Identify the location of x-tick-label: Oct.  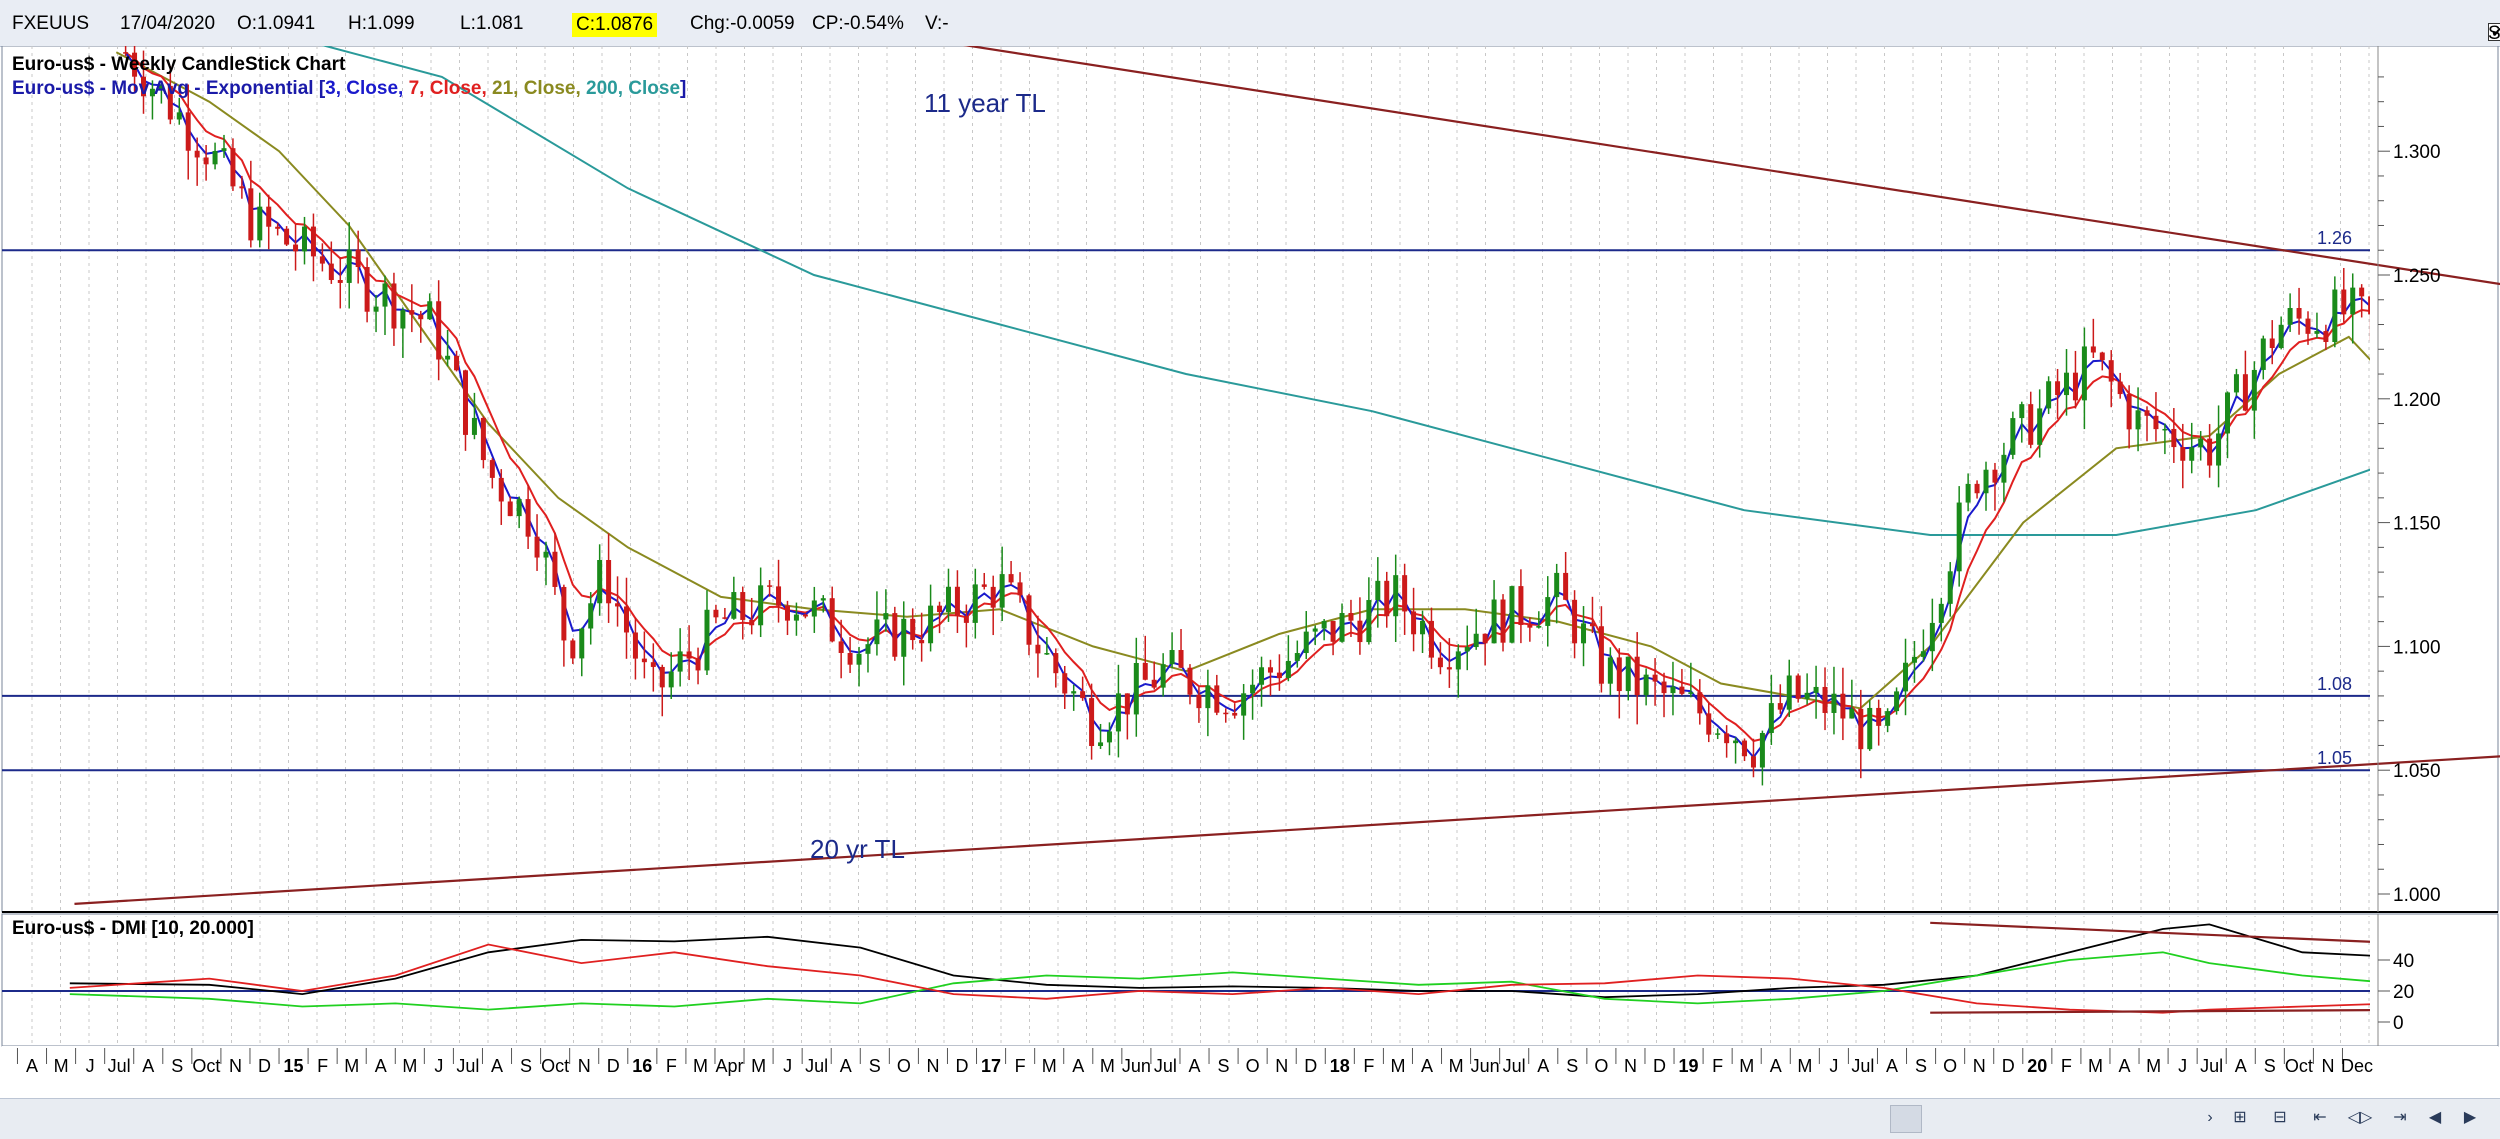
(2299, 1066).